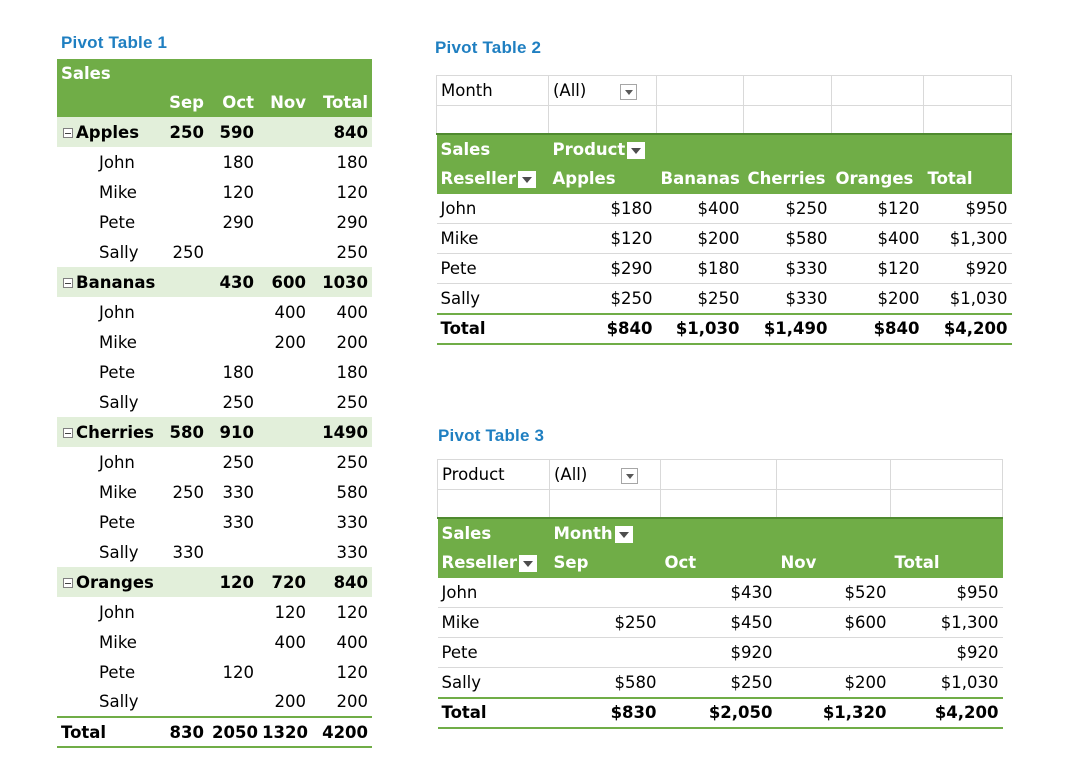  What do you see at coordinates (284, 732) in the screenshot?
I see `total-value: 1320` at bounding box center [284, 732].